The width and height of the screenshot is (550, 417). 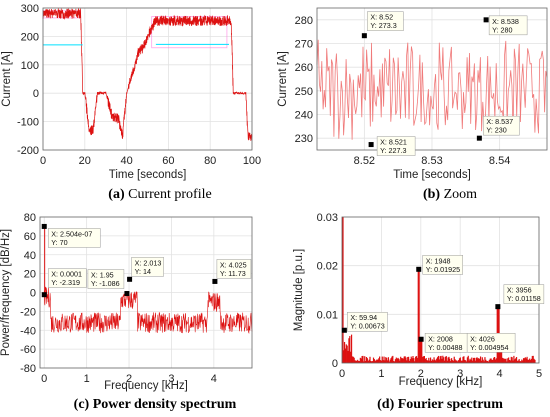 What do you see at coordinates (252, 161) in the screenshot?
I see `x-tick-label: 100` at bounding box center [252, 161].